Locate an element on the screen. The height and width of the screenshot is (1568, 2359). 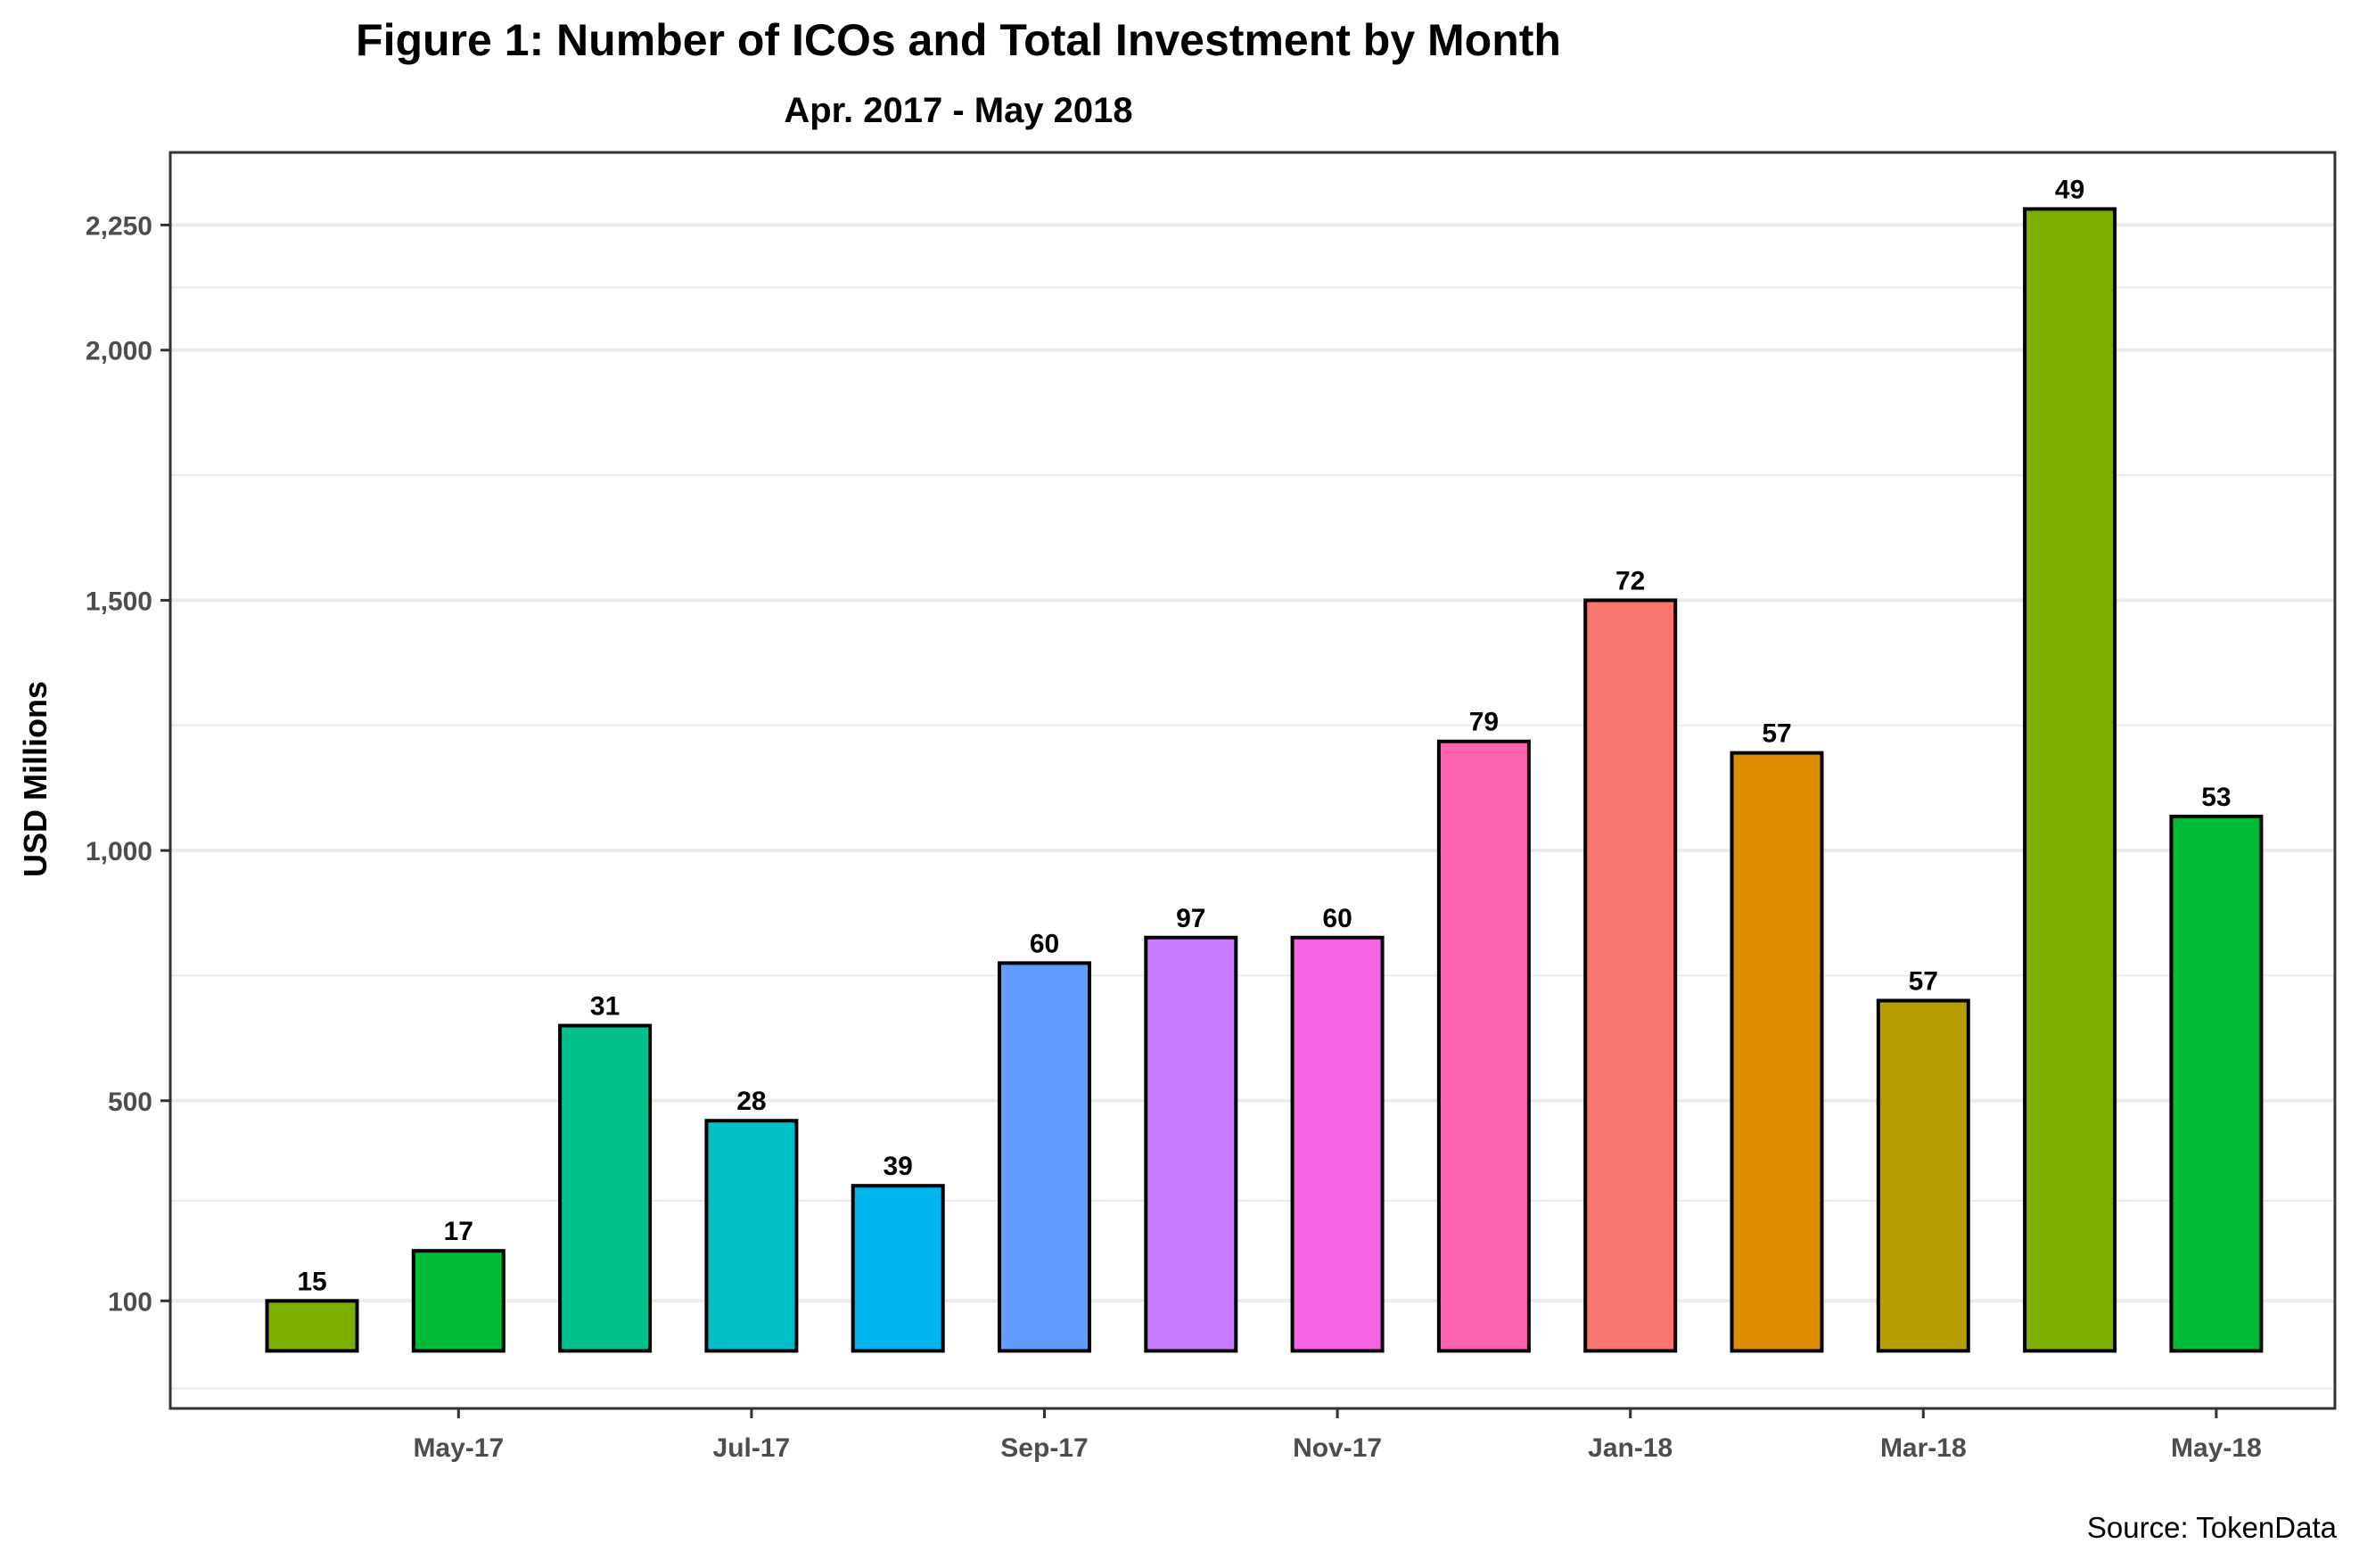
y-axis: 100 500 1,000 1,500 2,000 2,250 is located at coordinates (128, 764).